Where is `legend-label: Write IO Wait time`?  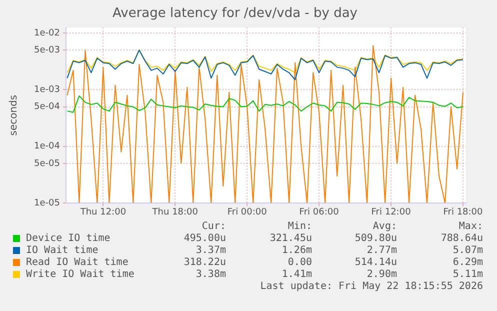
legend-label: Write IO Wait time is located at coordinates (80, 274).